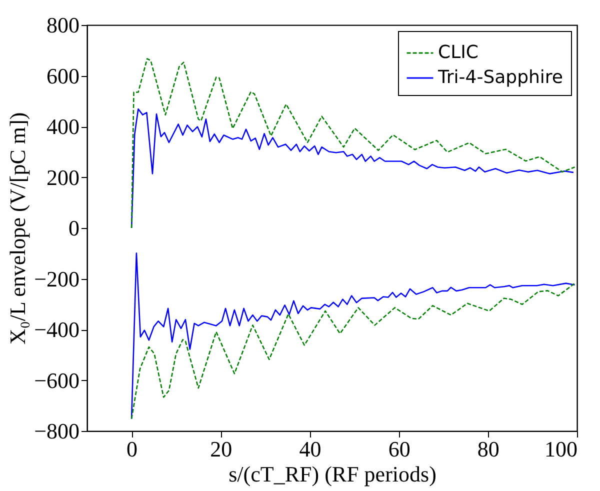 The height and width of the screenshot is (491, 600). Describe the element at coordinates (488, 449) in the screenshot. I see `x-tick-label: 80` at that location.